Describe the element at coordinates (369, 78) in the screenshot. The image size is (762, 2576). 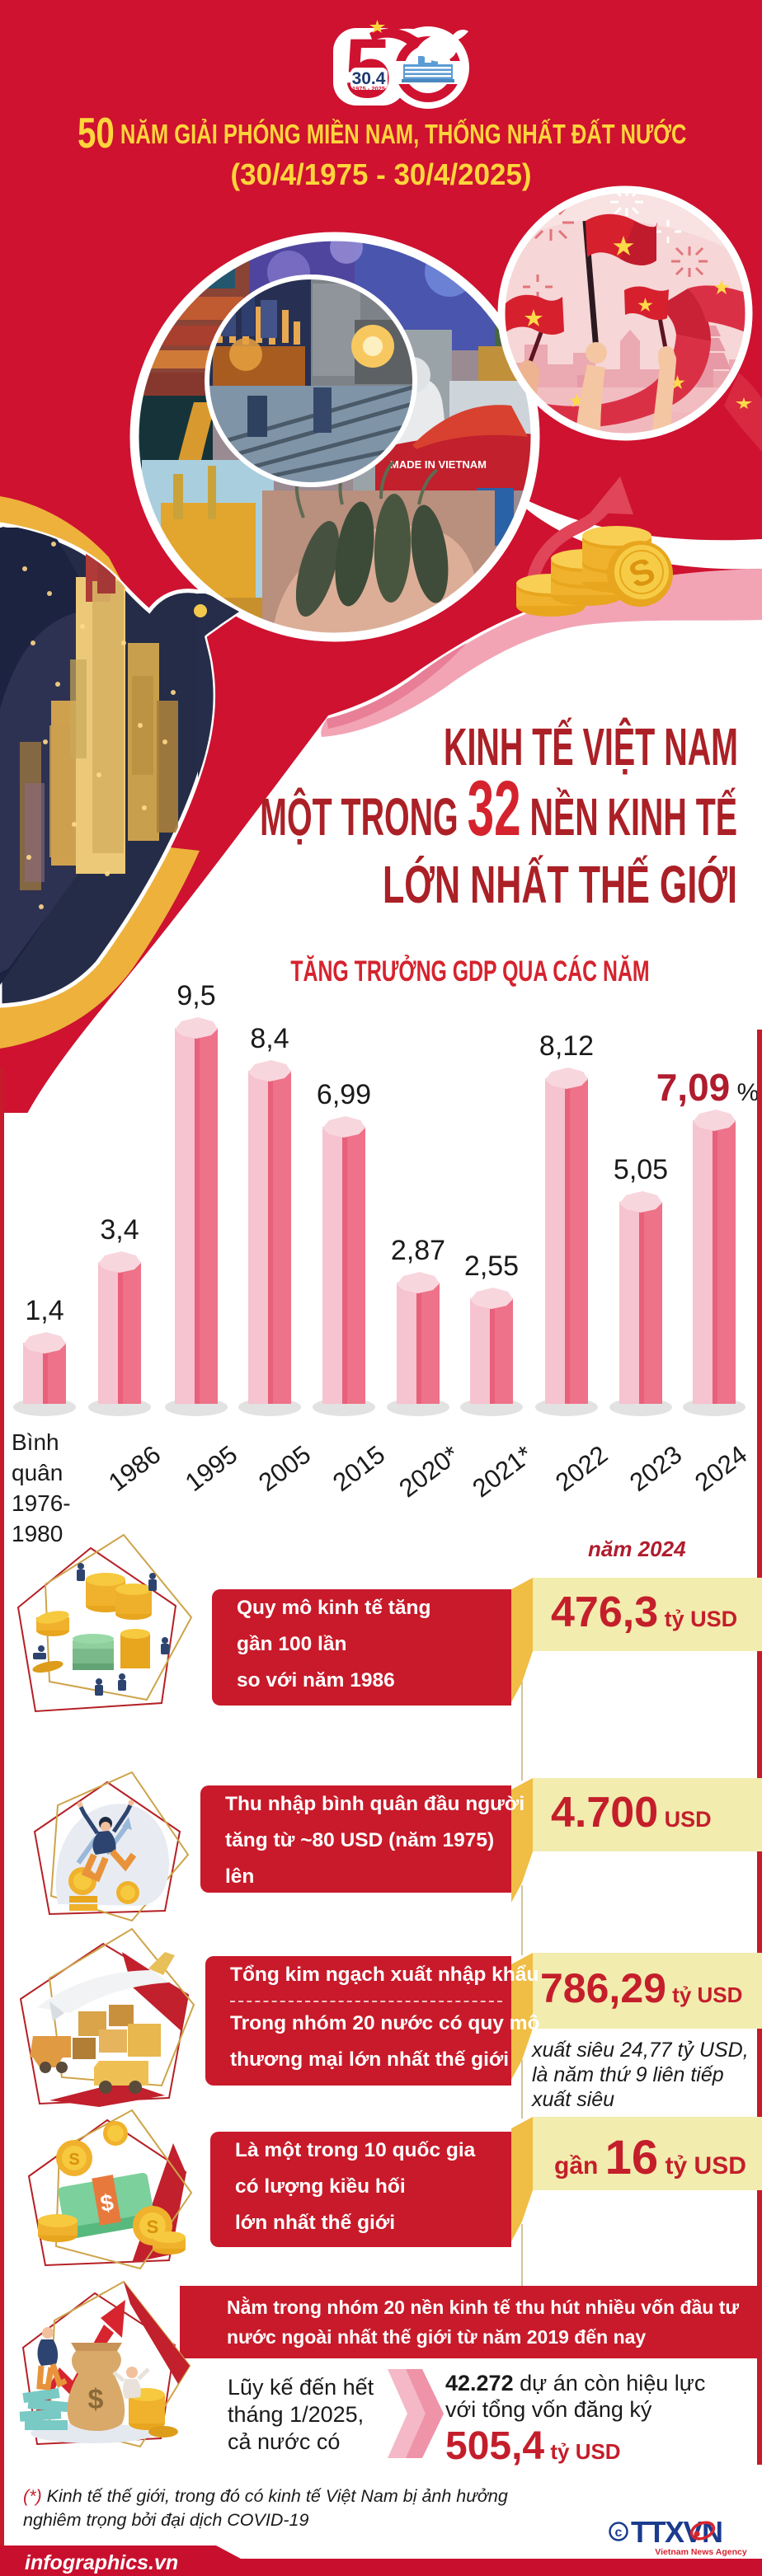
I see `svg-text: 30.4` at that location.